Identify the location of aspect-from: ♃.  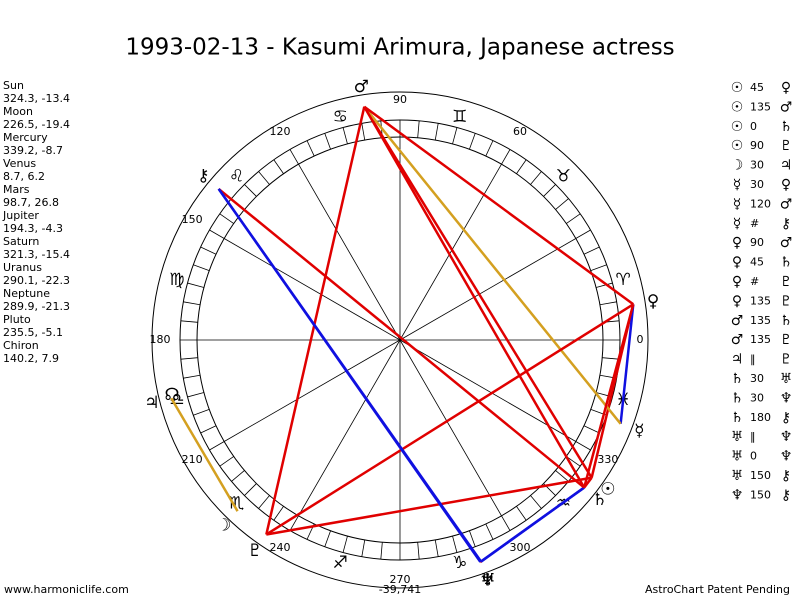
(737, 360).